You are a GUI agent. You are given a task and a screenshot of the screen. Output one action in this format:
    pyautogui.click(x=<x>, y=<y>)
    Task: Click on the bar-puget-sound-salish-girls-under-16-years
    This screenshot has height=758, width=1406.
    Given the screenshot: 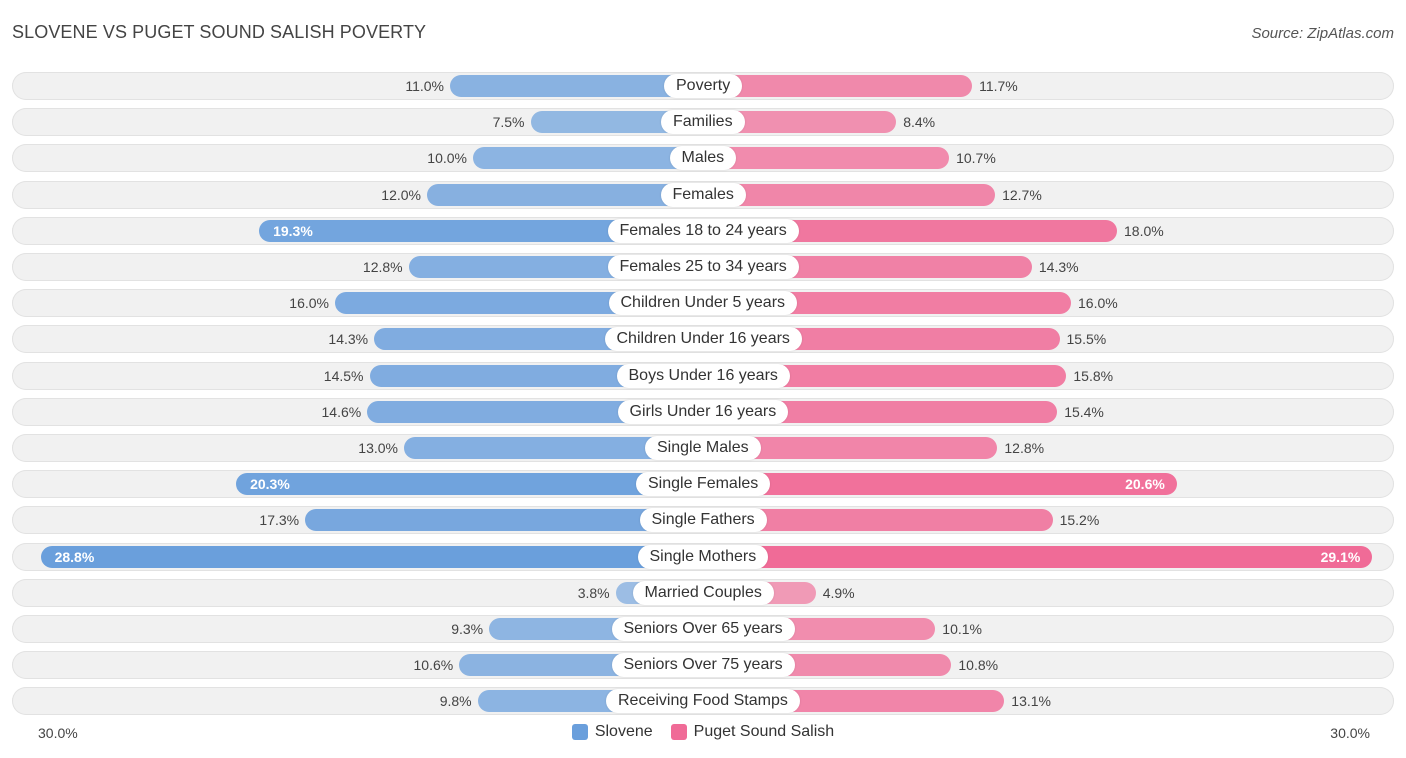 What is the action you would take?
    pyautogui.click(x=880, y=411)
    